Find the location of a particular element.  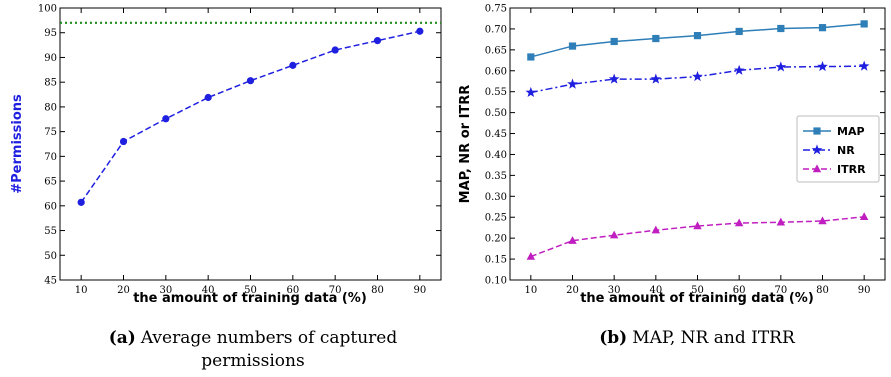

series-line-itrr is located at coordinates (697, 237).